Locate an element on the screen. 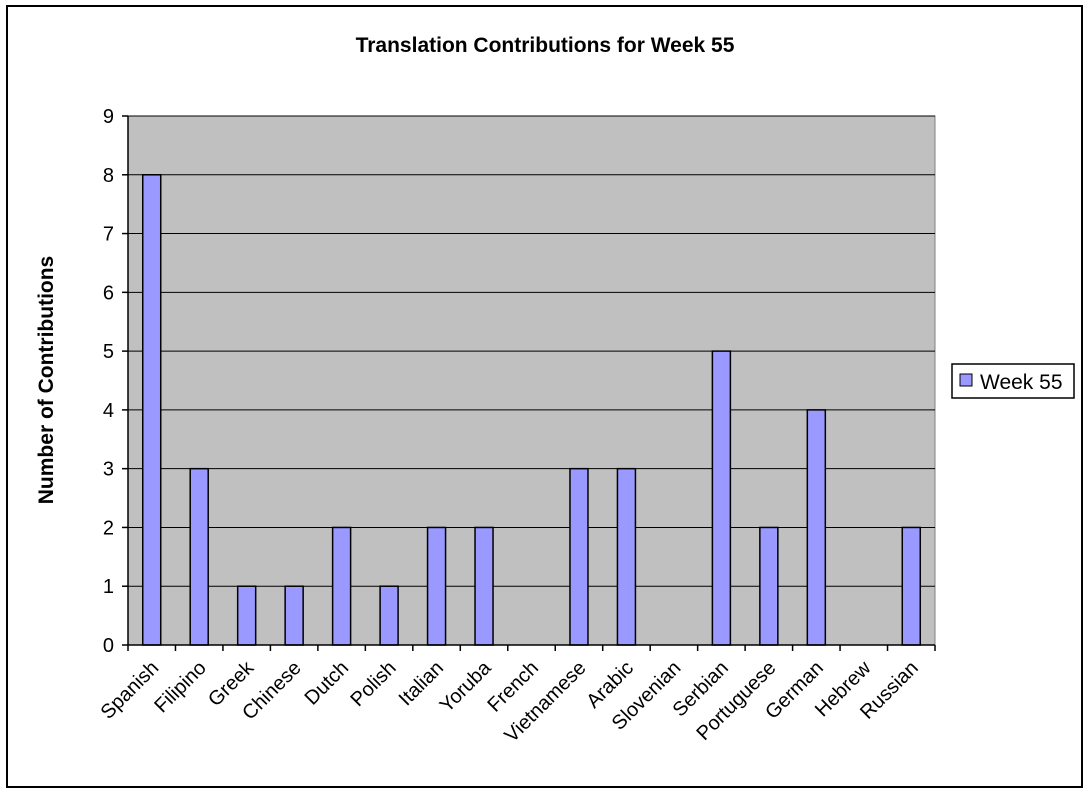 This screenshot has width=1091, height=797. legend-swatch is located at coordinates (966, 380).